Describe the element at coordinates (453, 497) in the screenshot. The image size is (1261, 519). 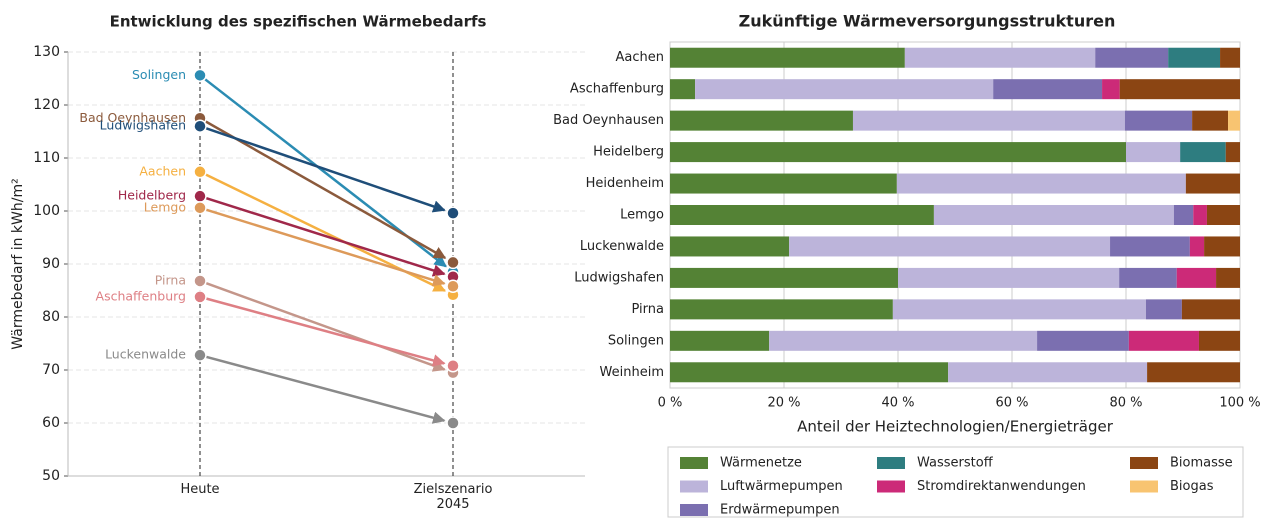
I see `x-tick-label: Zielszenario 2045` at that location.